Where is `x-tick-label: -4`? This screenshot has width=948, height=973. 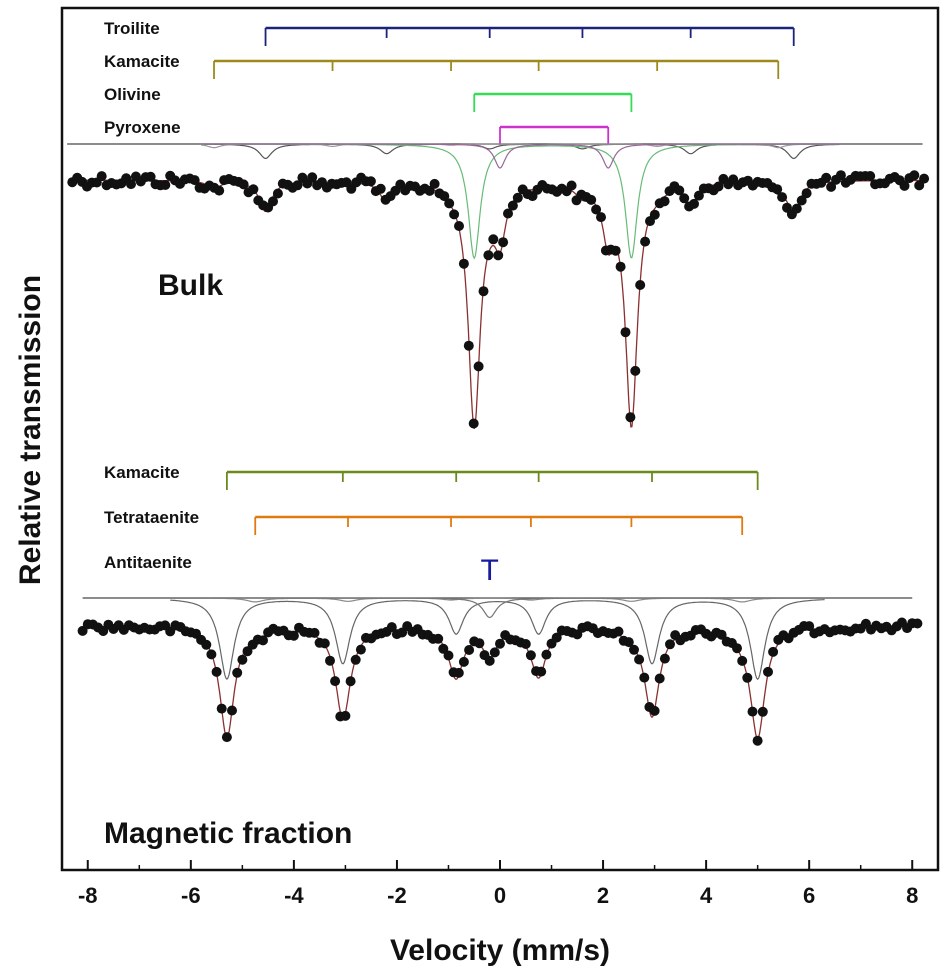 x-tick-label: -4 is located at coordinates (294, 895).